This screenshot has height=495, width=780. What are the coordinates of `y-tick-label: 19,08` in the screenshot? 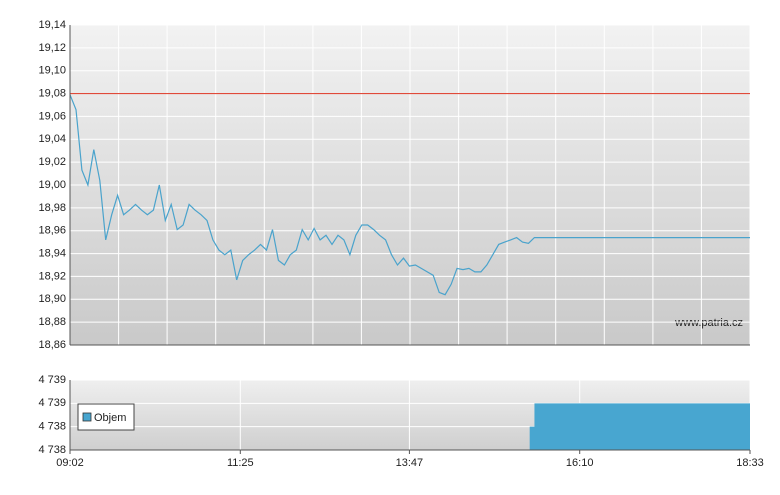 It's located at (52, 93).